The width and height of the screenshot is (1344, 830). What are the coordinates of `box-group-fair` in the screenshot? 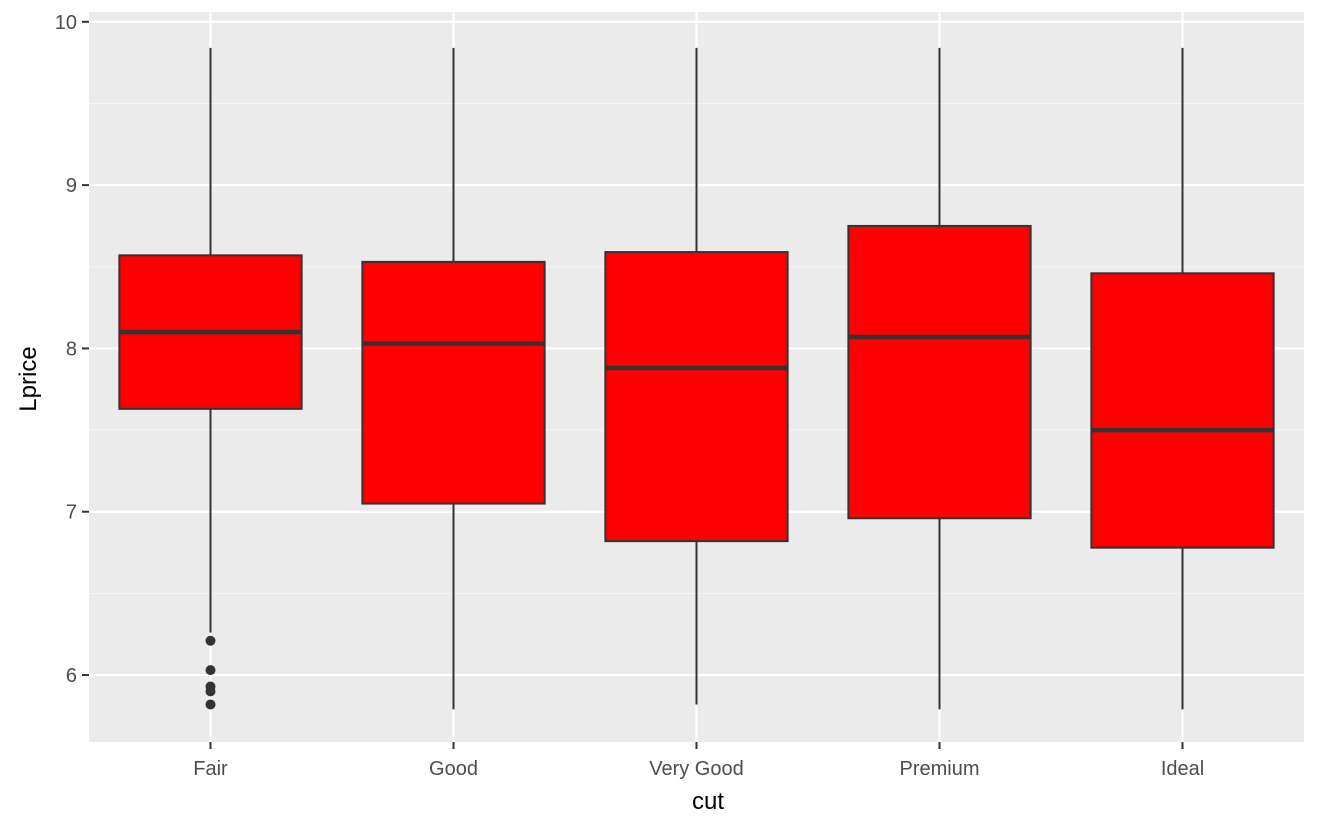 It's located at (210, 378).